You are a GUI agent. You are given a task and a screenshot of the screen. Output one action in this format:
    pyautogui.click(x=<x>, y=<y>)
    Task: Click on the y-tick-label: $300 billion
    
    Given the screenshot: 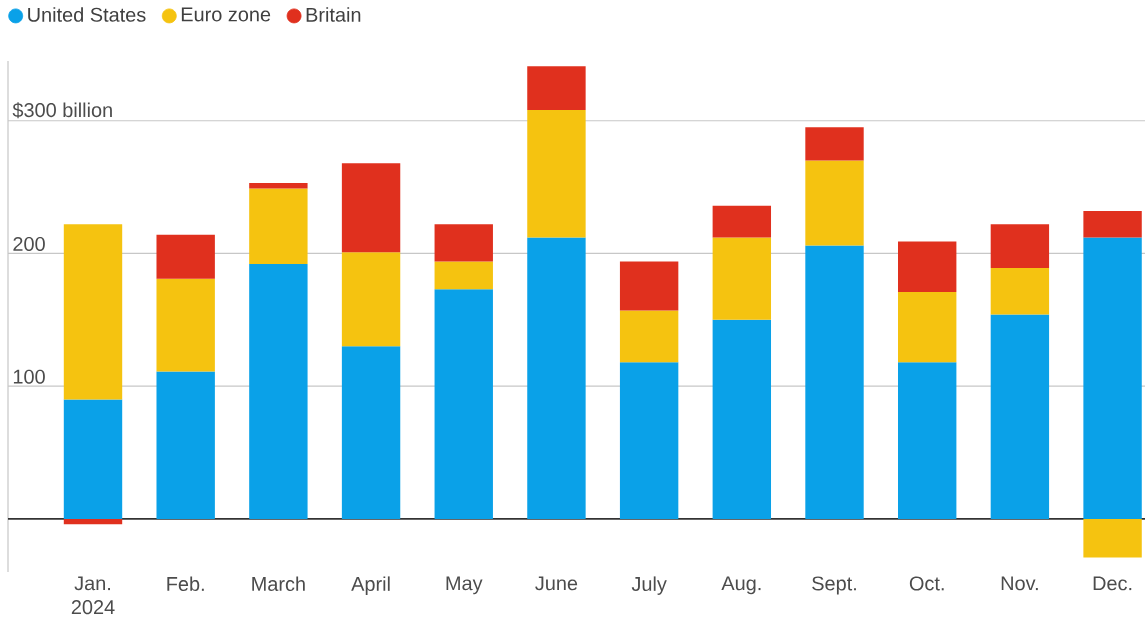 What is the action you would take?
    pyautogui.click(x=62, y=110)
    